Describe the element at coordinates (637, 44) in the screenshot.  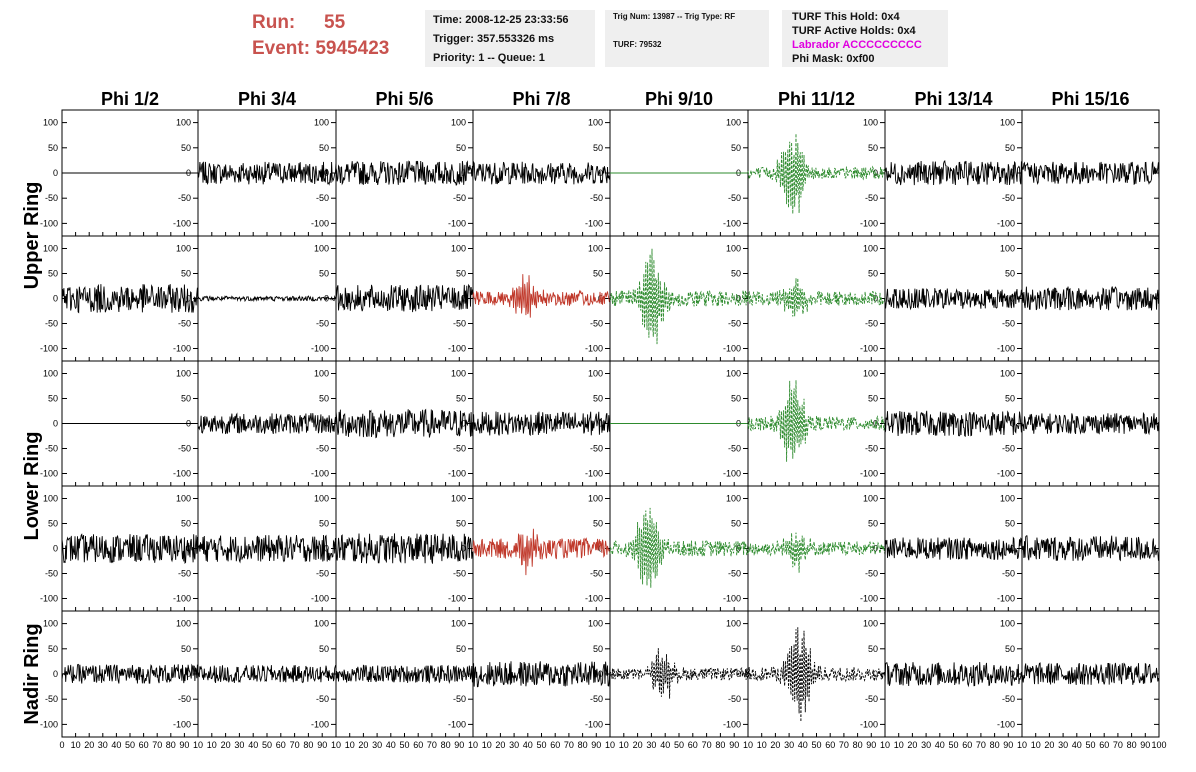
I see `turf-line: TURF: 79532` at that location.